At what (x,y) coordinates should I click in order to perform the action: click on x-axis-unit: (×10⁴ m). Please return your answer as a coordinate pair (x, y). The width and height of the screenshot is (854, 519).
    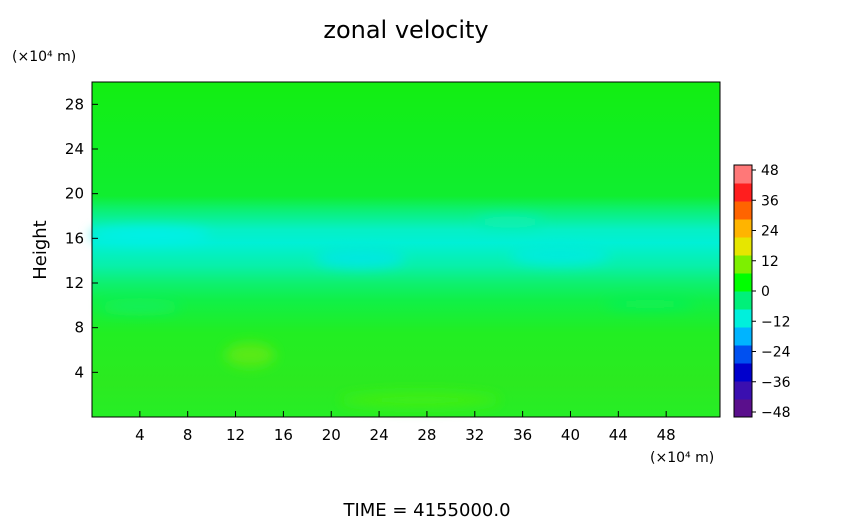
    Looking at the image, I should click on (682, 458).